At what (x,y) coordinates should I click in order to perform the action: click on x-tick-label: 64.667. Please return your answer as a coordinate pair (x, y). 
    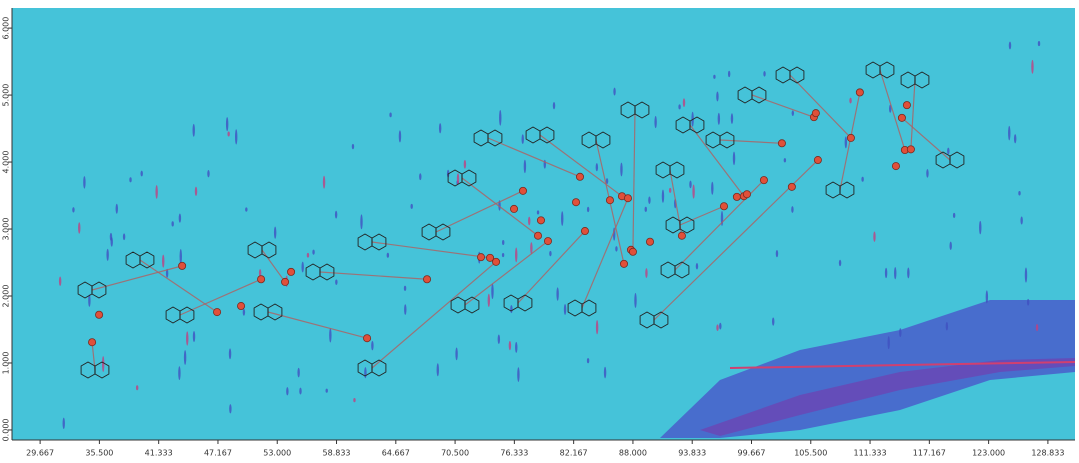
    Looking at the image, I should click on (396, 453).